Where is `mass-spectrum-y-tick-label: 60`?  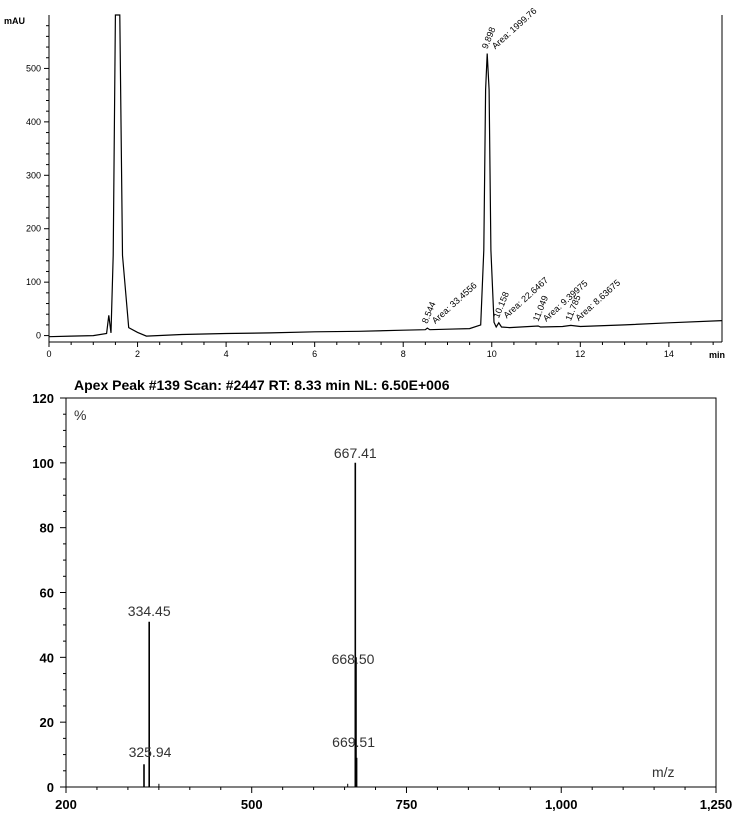
mass-spectrum-y-tick-label: 60 is located at coordinates (47, 593).